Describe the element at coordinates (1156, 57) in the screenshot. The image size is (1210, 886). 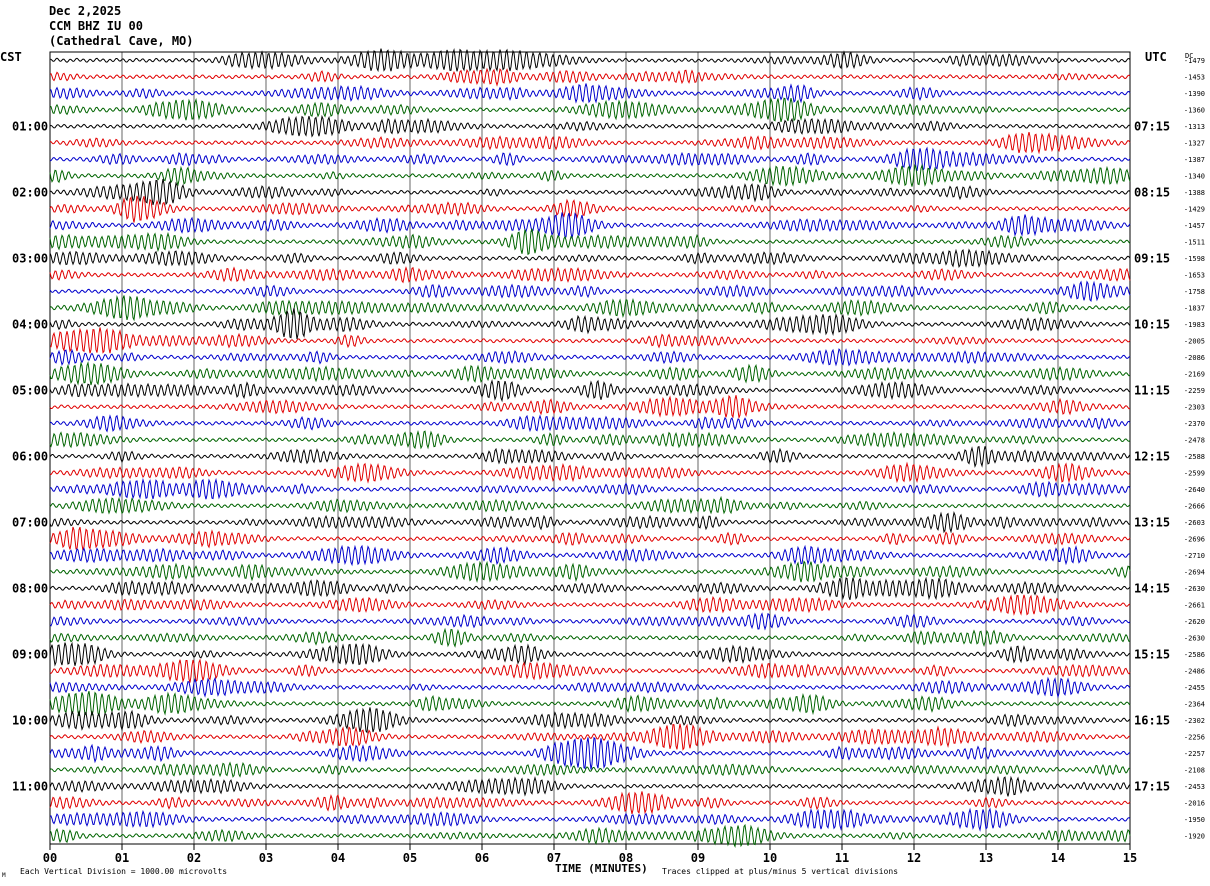
I see `right-timezone-label: UTC` at that location.